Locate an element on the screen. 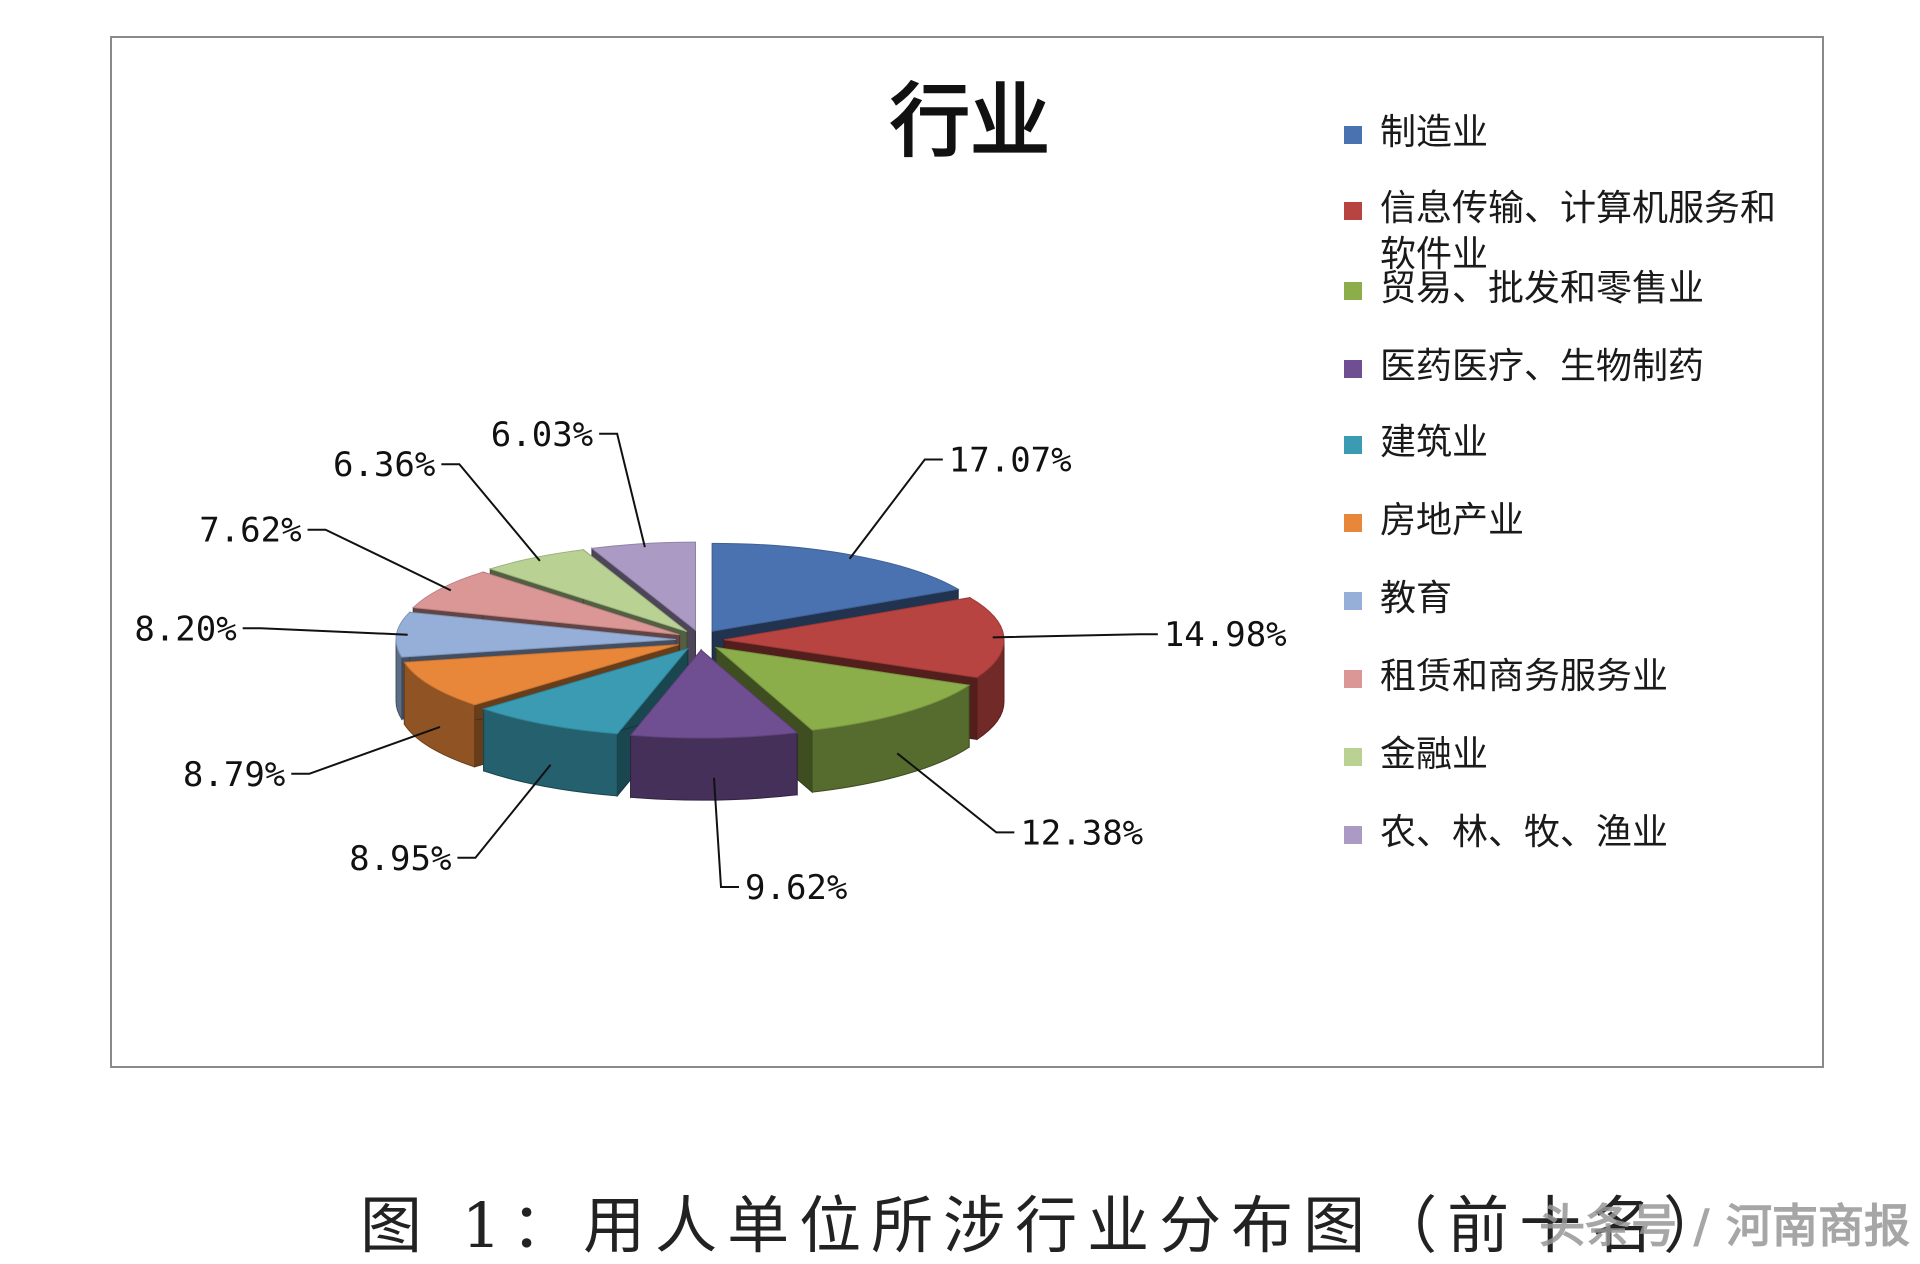 The image size is (1920, 1264). data-label-3: 12.38% is located at coordinates (1081, 833).